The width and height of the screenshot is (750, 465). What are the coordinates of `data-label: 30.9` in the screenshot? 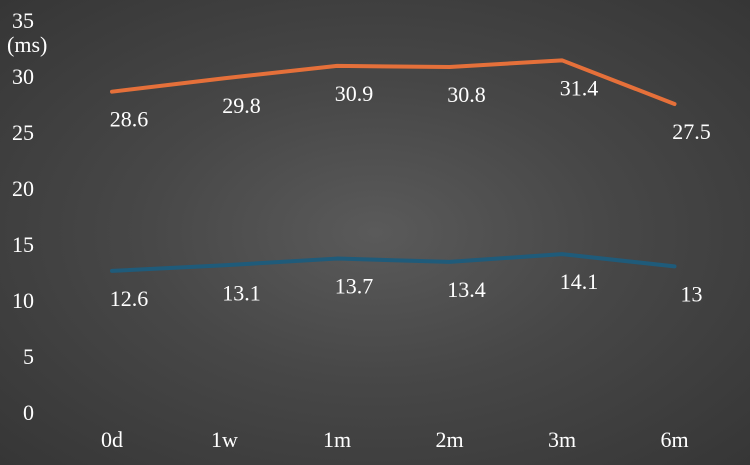 It's located at (354, 93).